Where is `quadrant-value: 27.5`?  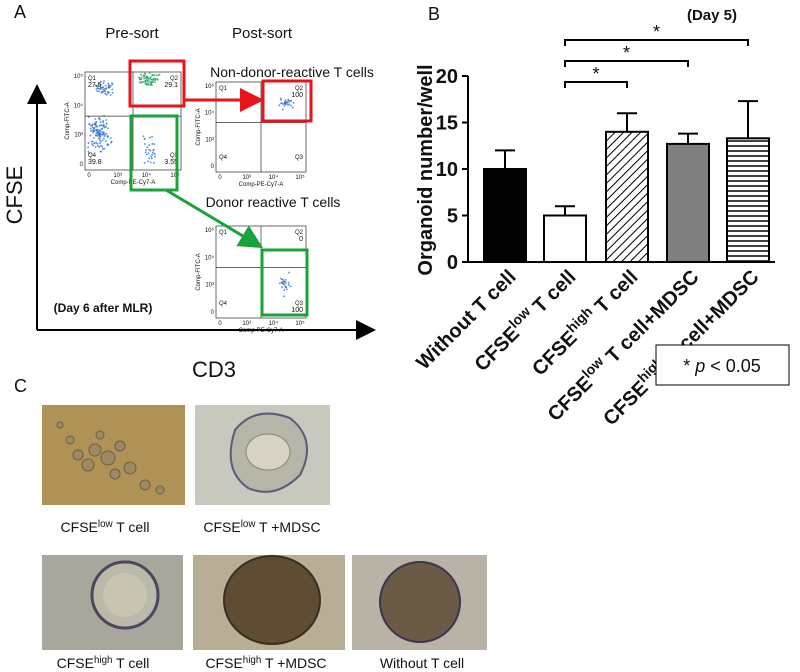
quadrant-value: 27.5 is located at coordinates (95, 85).